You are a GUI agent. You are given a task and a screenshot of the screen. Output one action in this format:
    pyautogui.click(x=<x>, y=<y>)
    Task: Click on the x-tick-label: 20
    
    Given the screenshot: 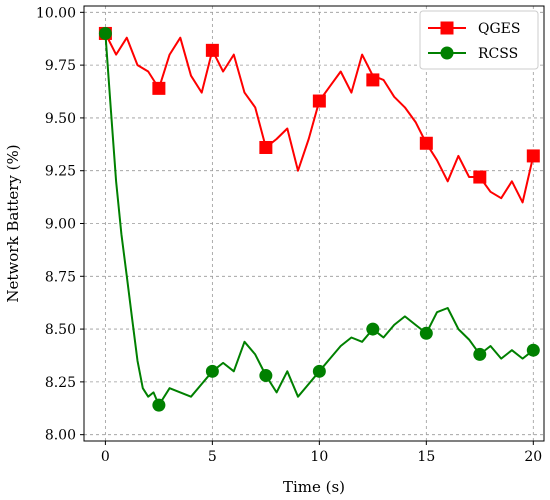 What is the action you would take?
    pyautogui.click(x=533, y=457)
    